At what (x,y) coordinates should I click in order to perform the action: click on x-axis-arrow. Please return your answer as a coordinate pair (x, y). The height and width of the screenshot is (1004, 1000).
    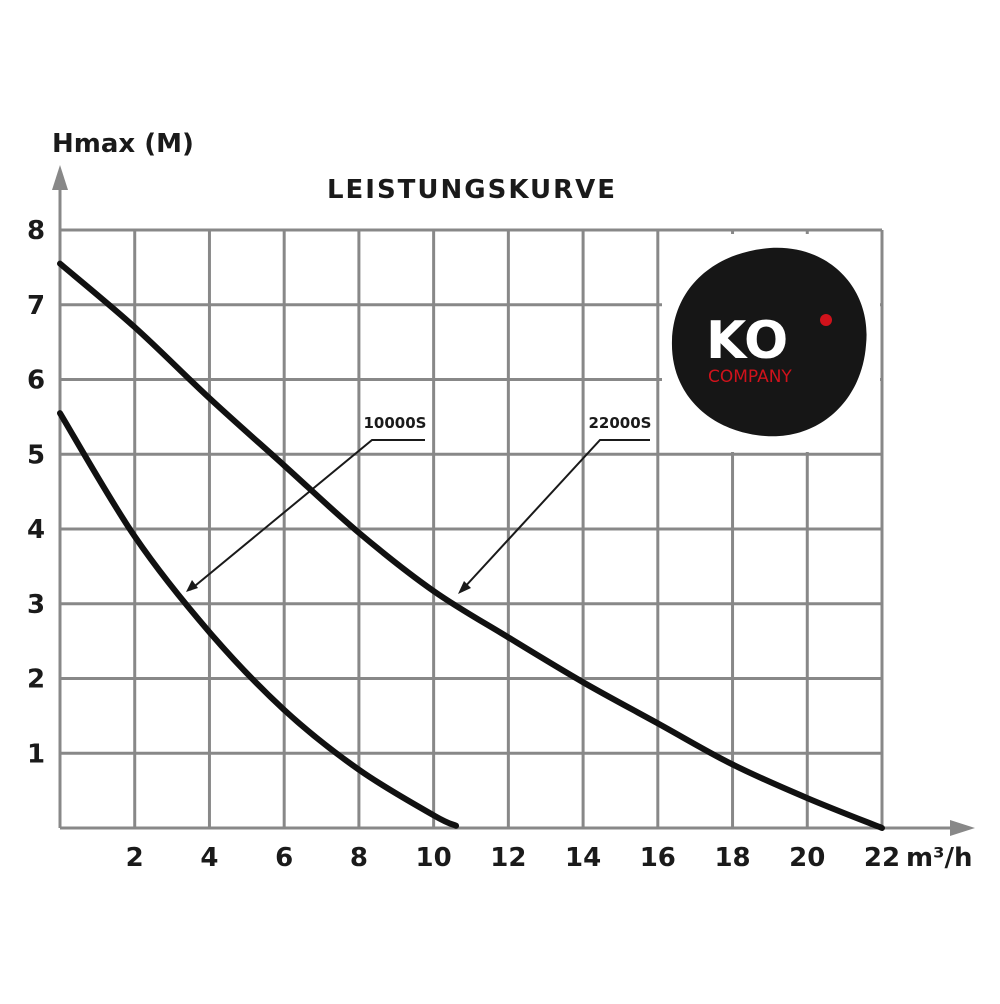
    Looking at the image, I should click on (962, 828).